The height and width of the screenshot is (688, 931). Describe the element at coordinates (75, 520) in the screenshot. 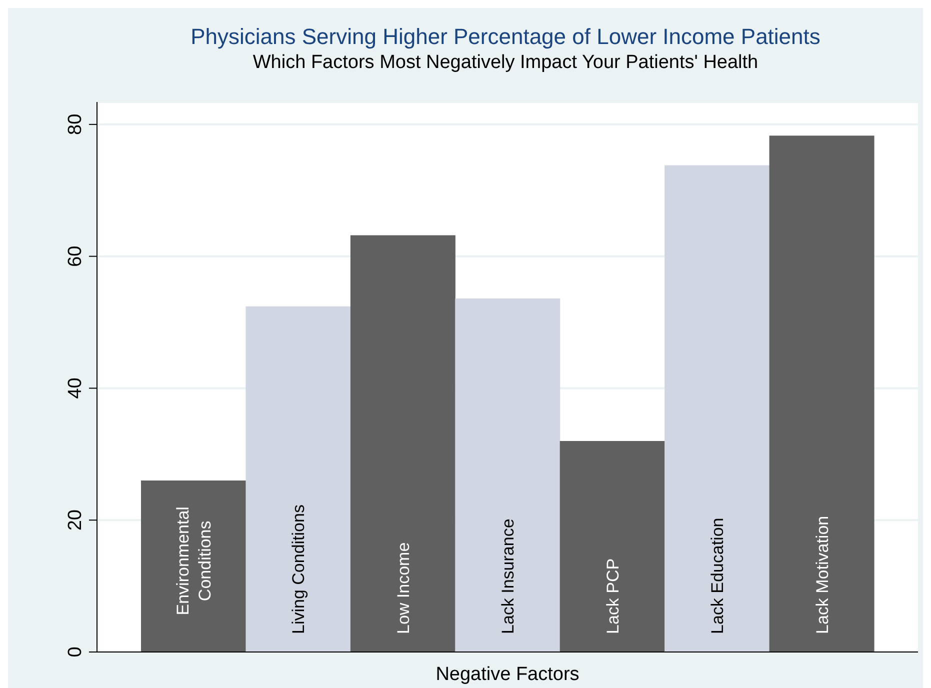

I see `y-tick-label: 20` at that location.